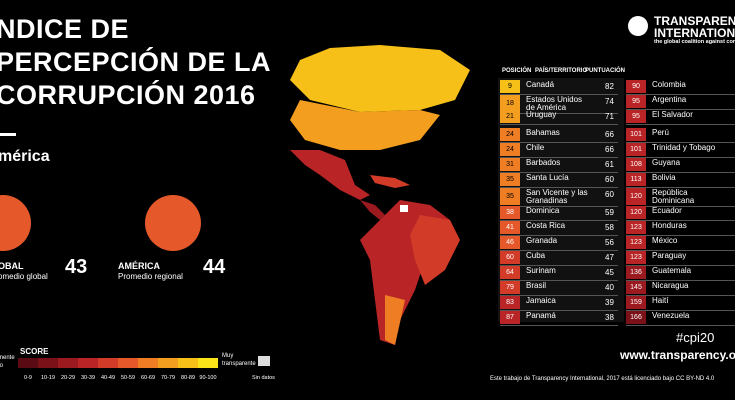 The image size is (735, 400). Describe the element at coordinates (636, 302) in the screenshot. I see `rank-cell: 159` at that location.